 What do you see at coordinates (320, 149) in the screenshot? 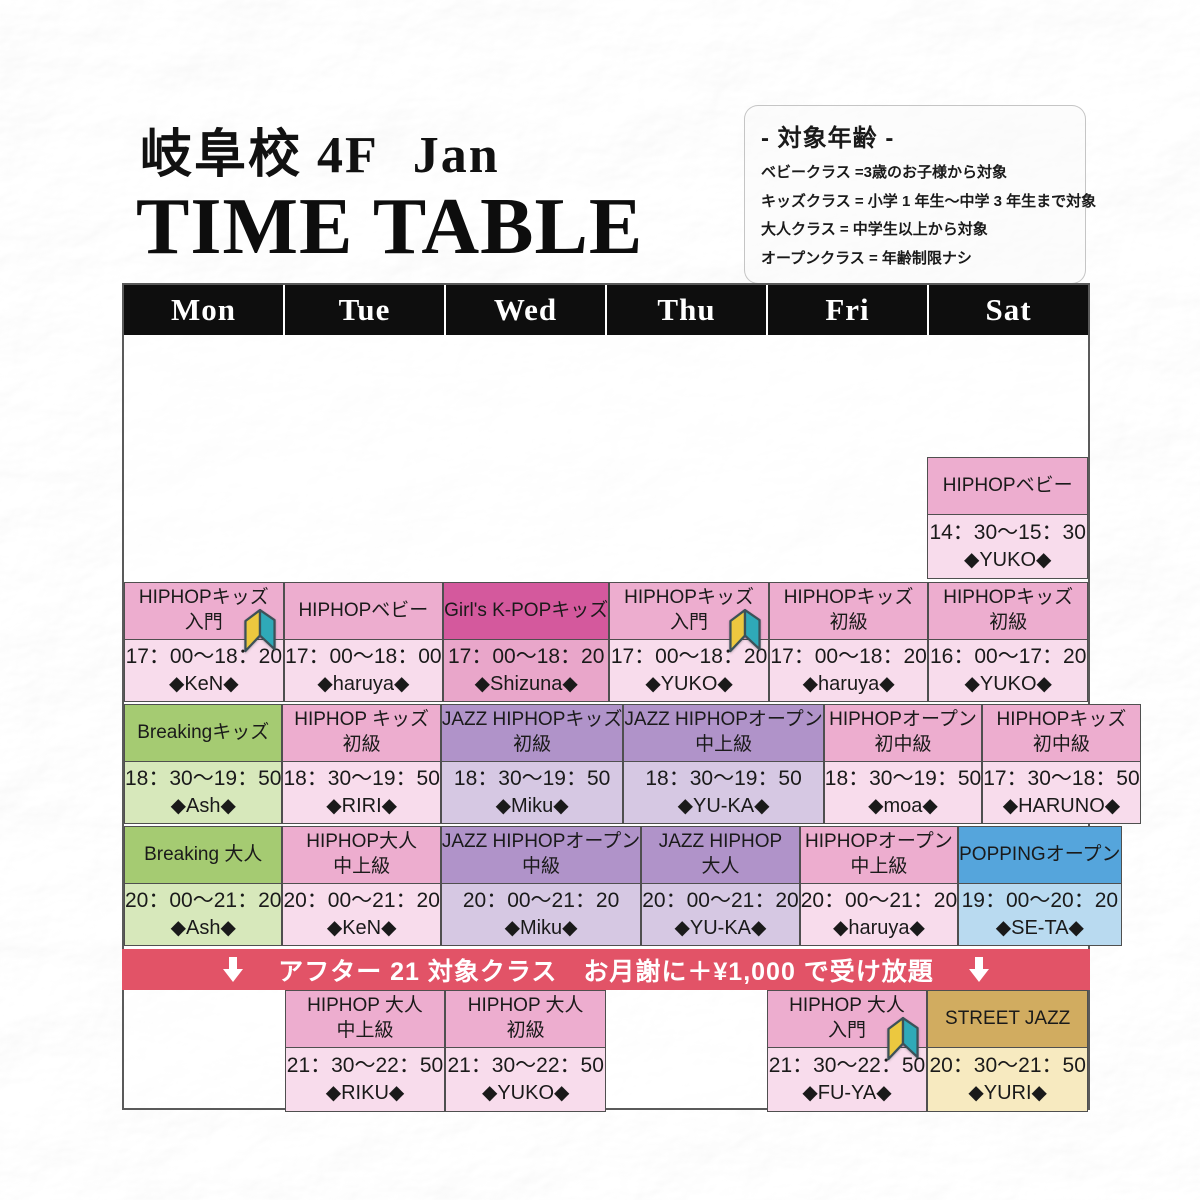
I see `page-title: 岐阜校 4F Jan` at bounding box center [320, 149].